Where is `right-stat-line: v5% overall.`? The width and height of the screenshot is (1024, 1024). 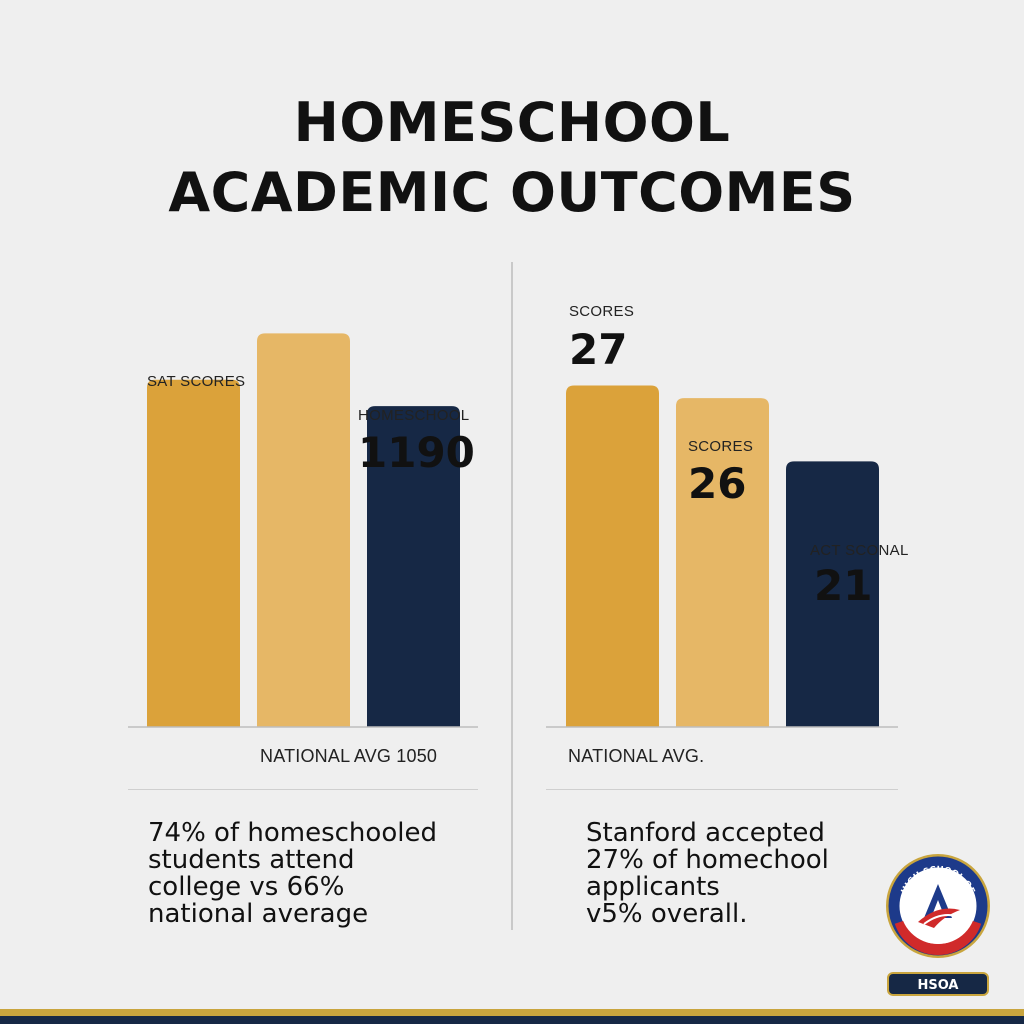
right-stat-line: v5% overall. is located at coordinates (667, 914).